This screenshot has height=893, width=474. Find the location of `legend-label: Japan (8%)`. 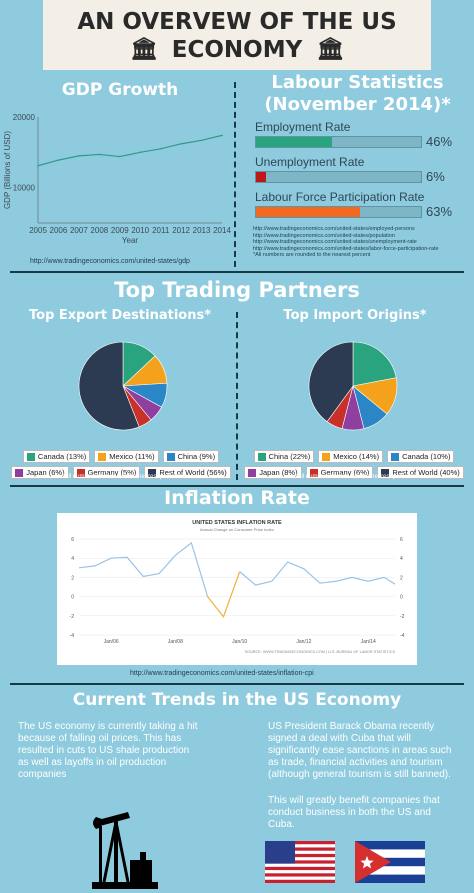

legend-label: Japan (8%) is located at coordinates (278, 472).